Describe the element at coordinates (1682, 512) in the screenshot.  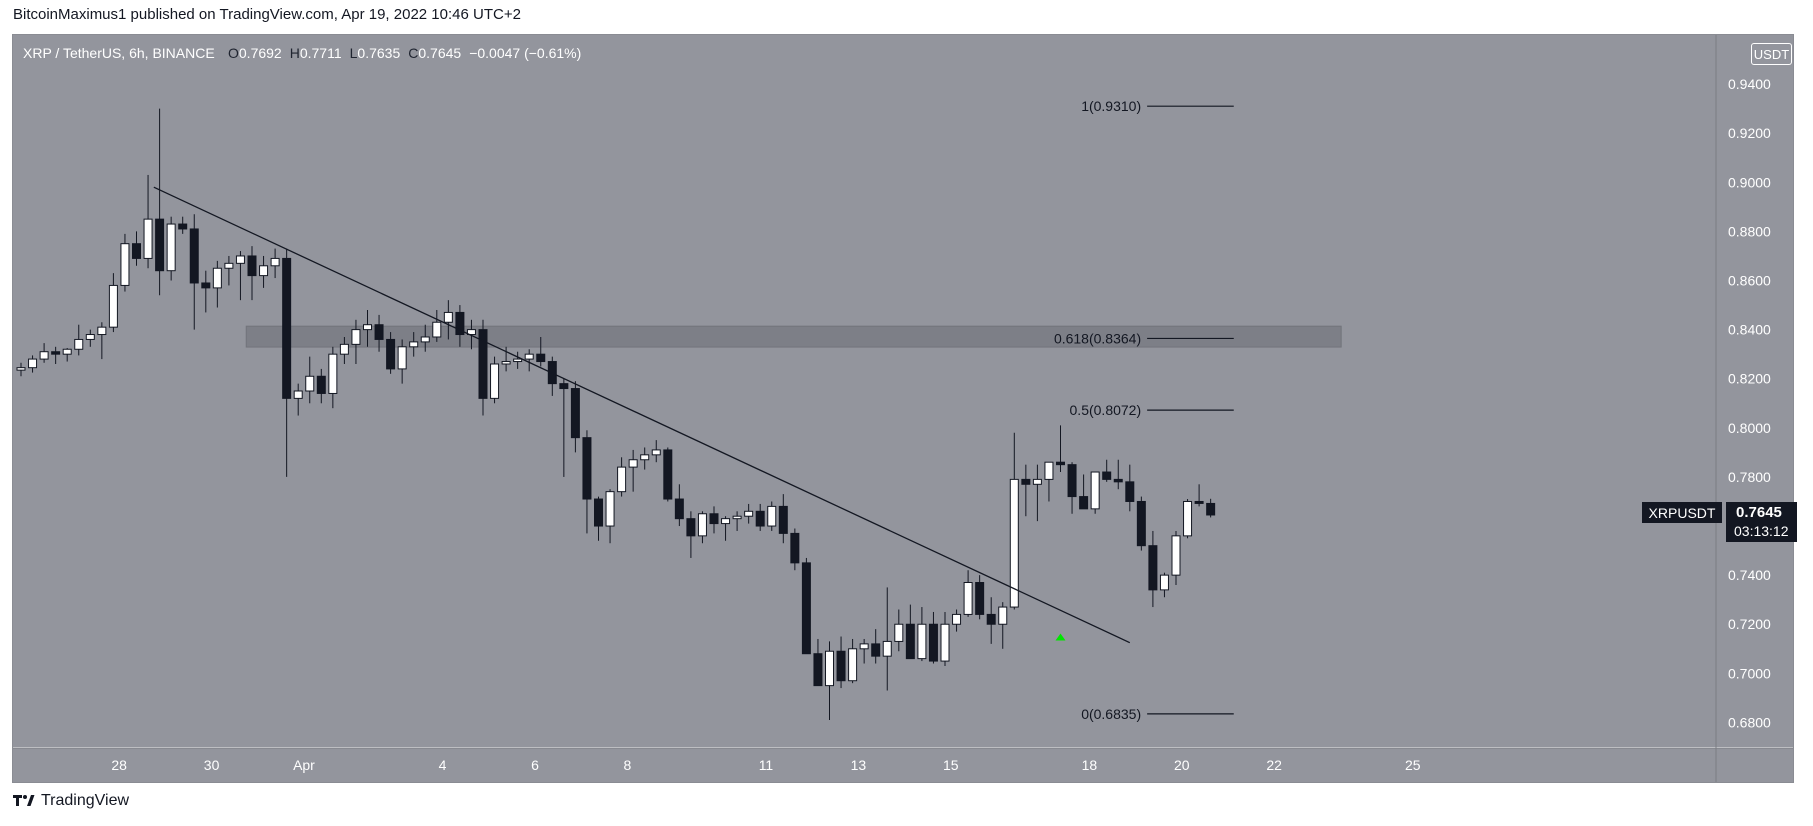
I see `price-tag-symbol: XRPUSDT` at that location.